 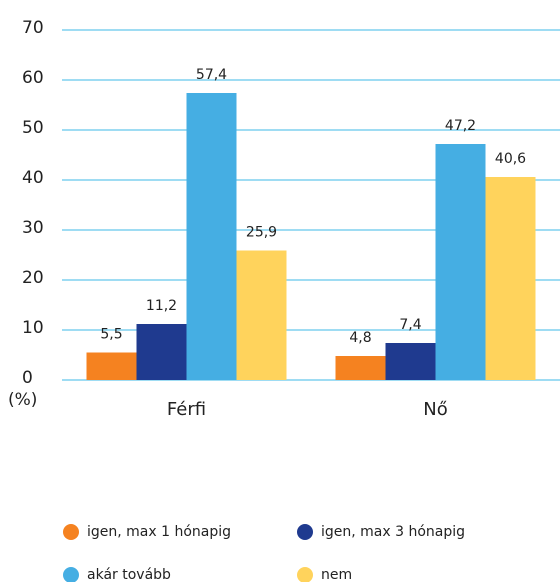 I want to click on legend-label: akár tovább, so click(x=129, y=574).